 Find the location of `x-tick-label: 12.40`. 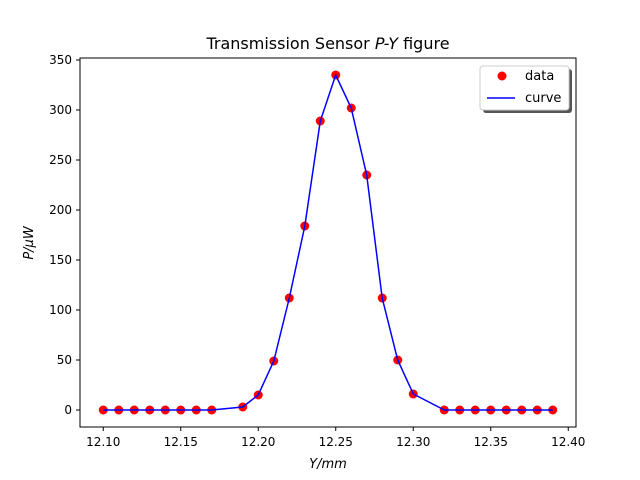

x-tick-label: 12.40 is located at coordinates (568, 442).